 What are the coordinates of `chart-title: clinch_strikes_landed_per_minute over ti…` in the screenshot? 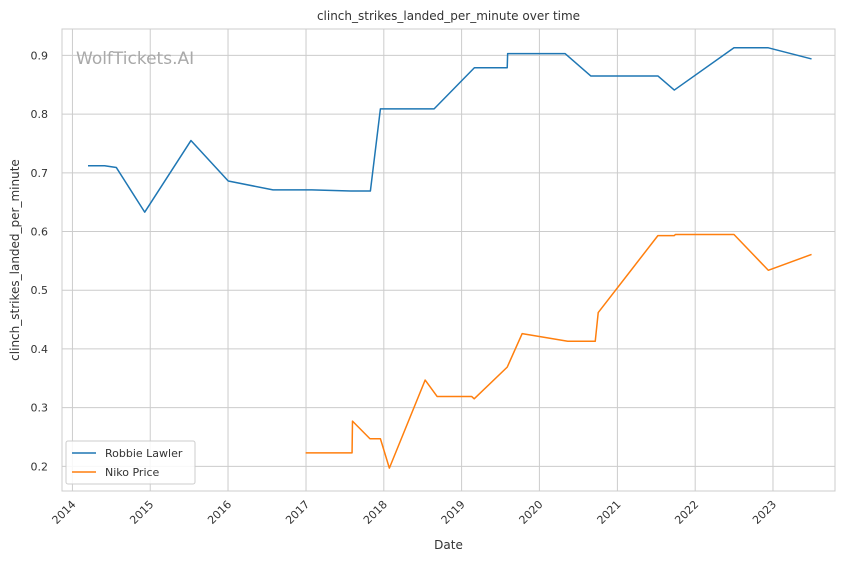 It's located at (448, 16).